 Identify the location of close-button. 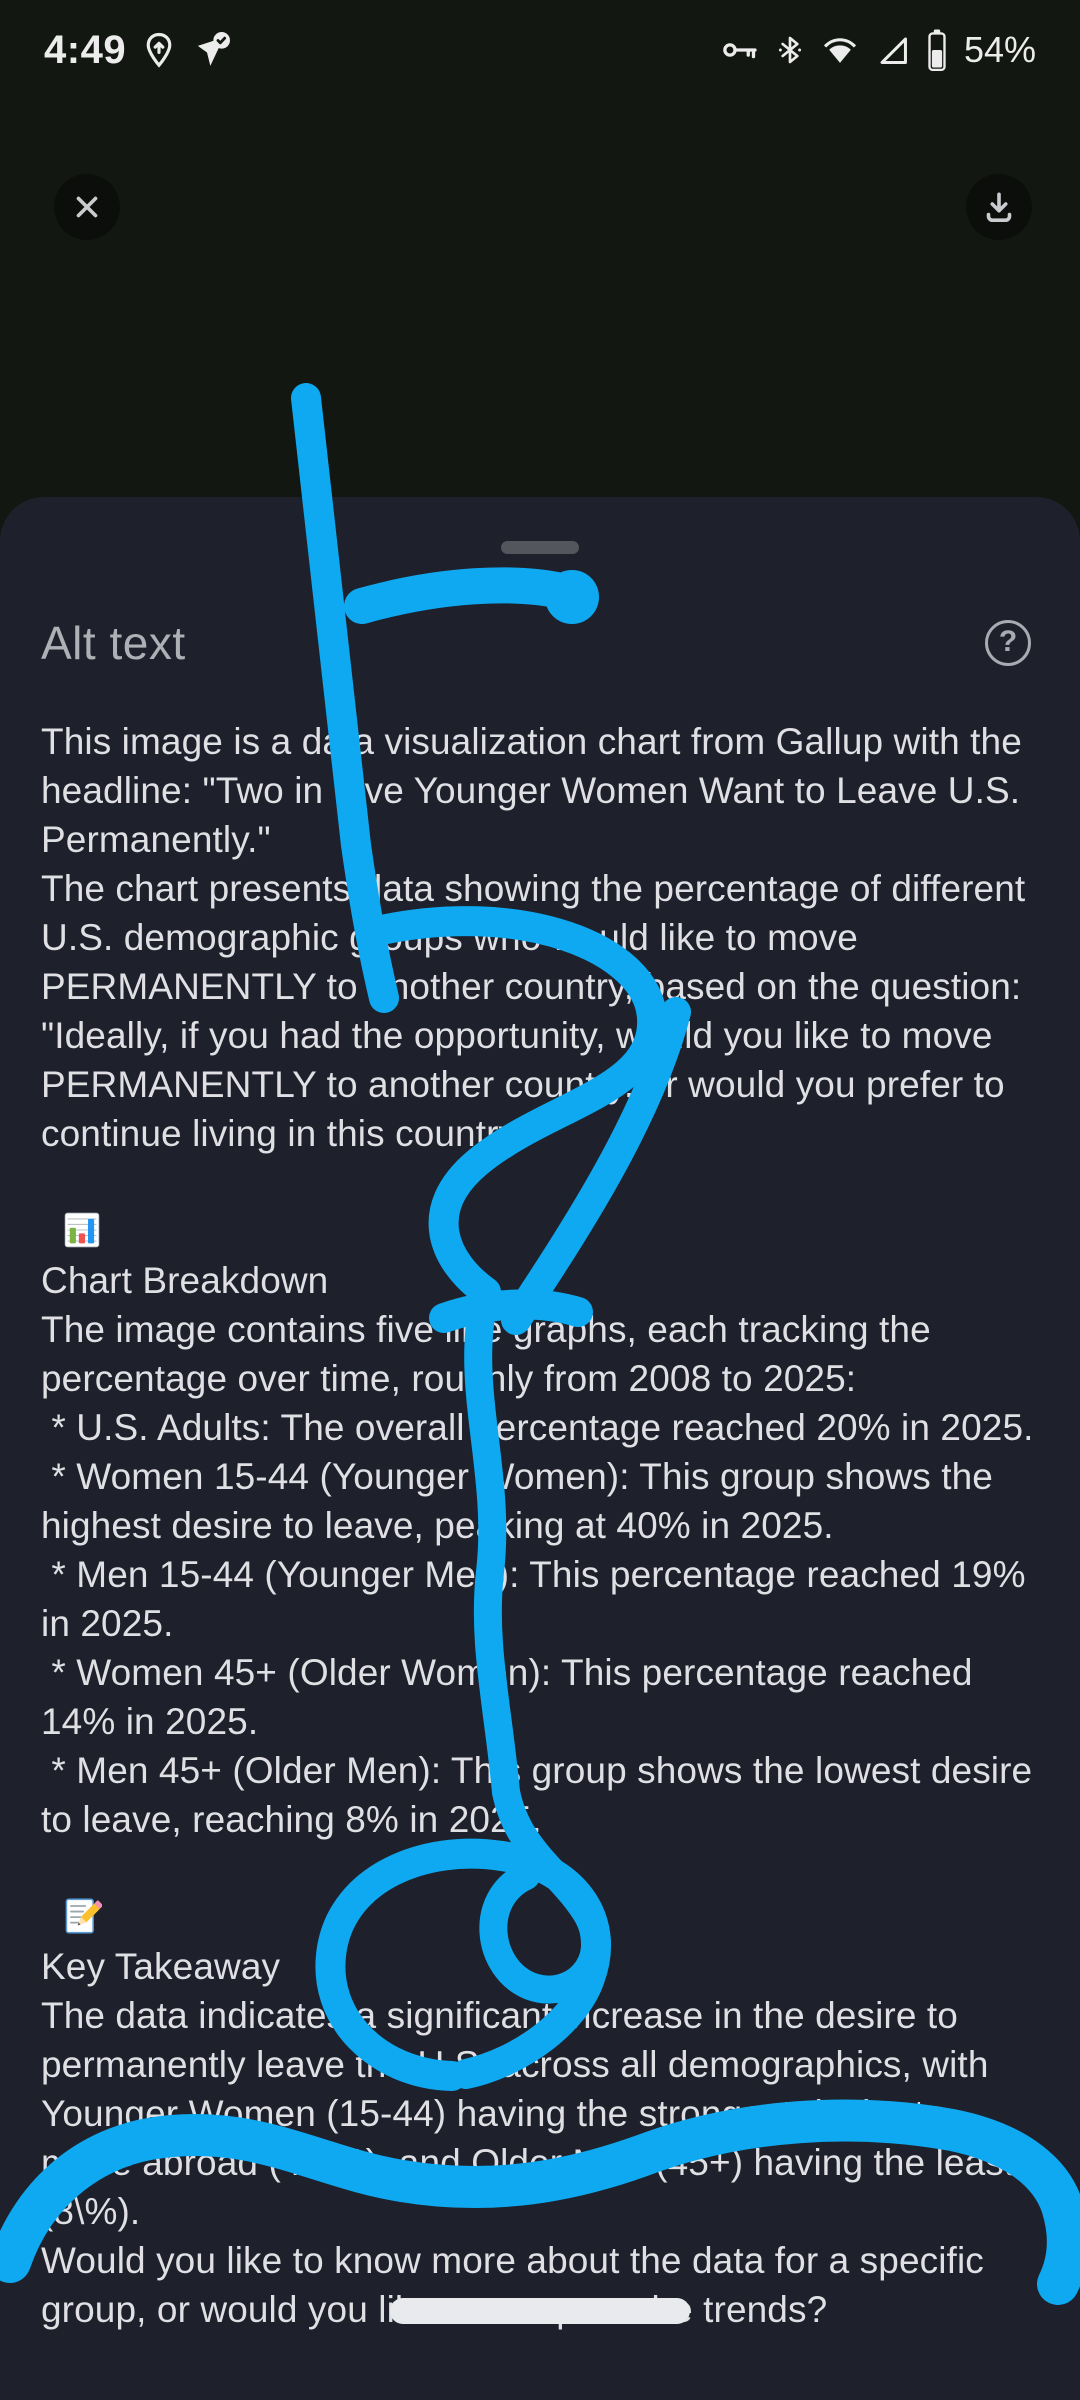
(87, 207).